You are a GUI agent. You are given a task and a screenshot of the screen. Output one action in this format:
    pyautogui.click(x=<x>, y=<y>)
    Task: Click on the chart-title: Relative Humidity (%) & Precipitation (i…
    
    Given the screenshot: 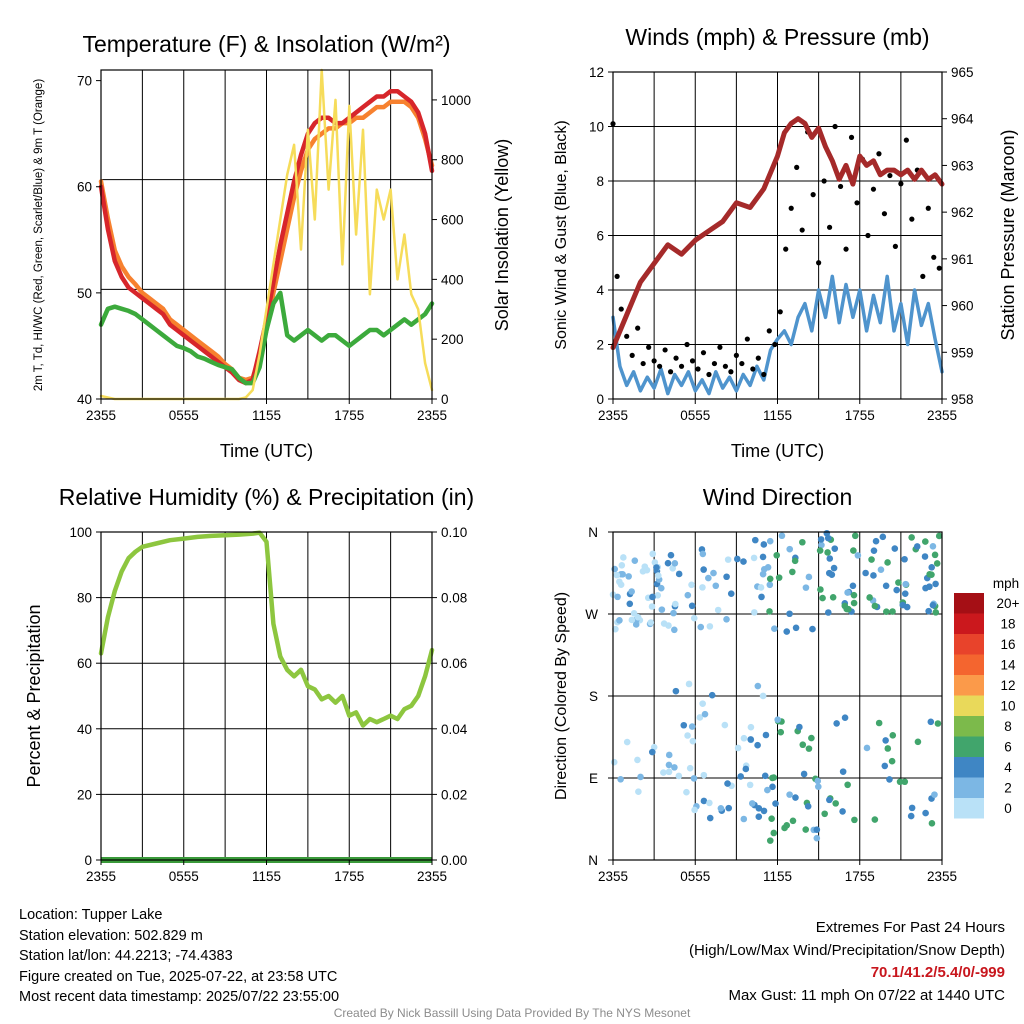 What is the action you would take?
    pyautogui.click(x=266, y=497)
    